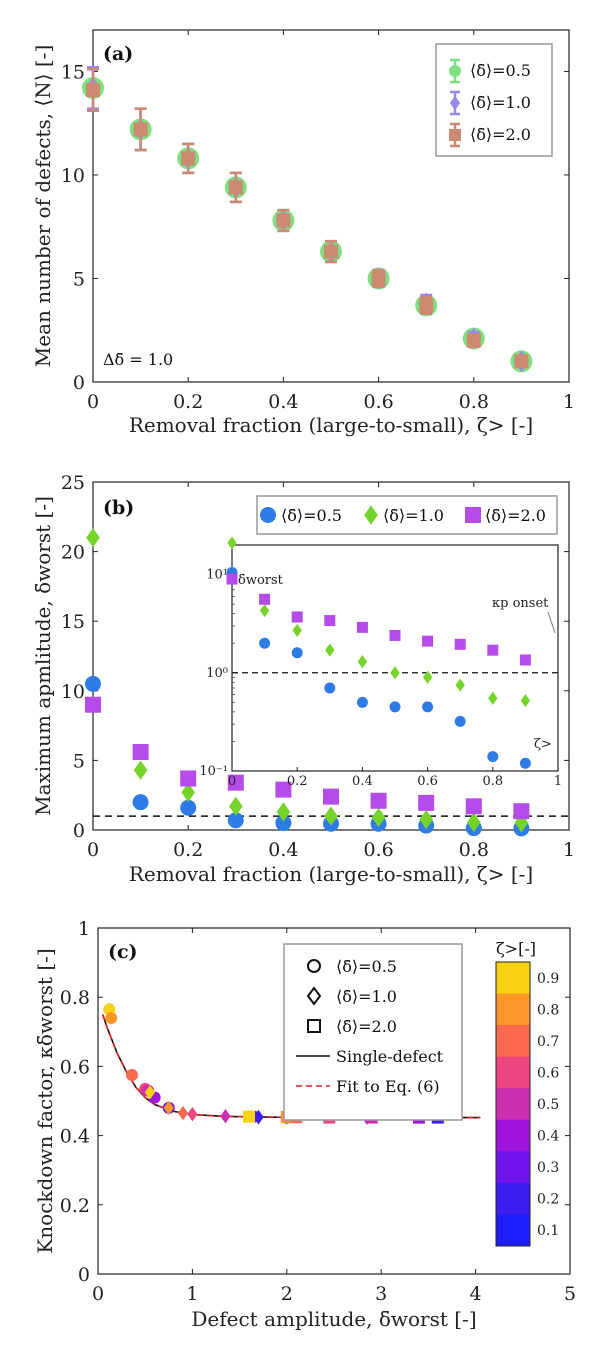  I want to click on panel-c-legend-entry-5: Fit to Eq. (6), so click(388, 1086).